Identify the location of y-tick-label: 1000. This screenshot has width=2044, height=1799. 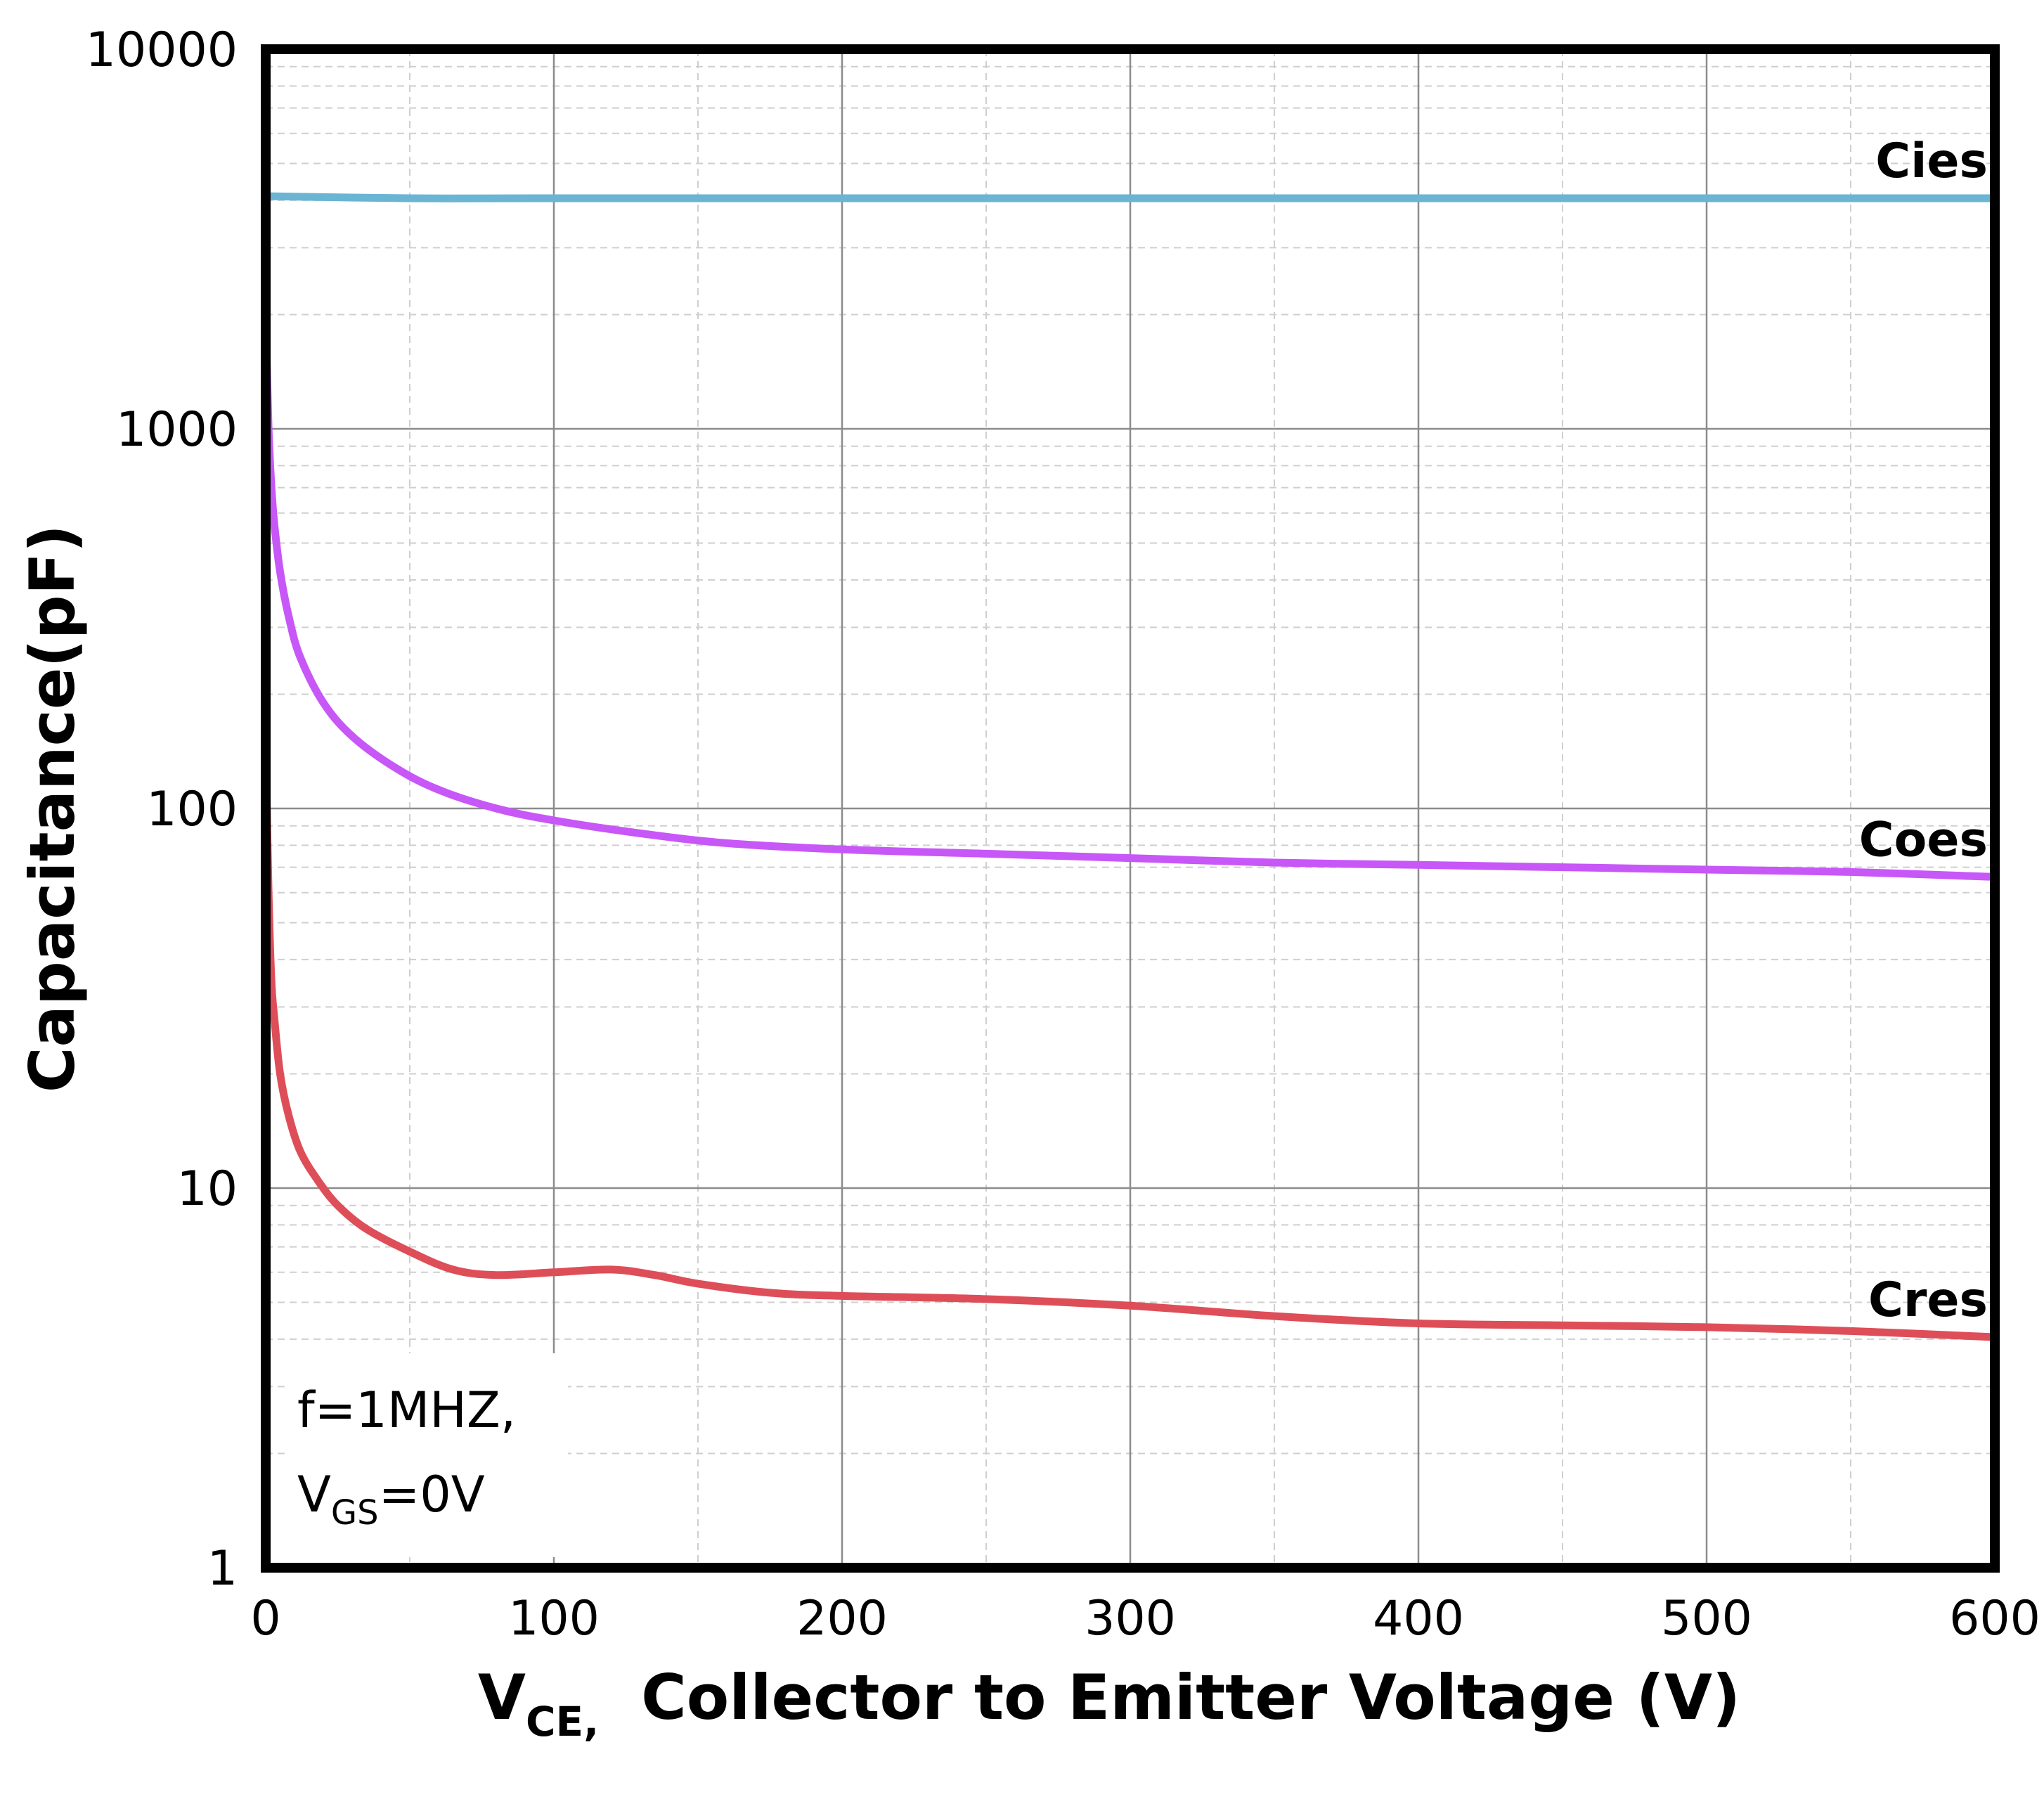
(177, 430).